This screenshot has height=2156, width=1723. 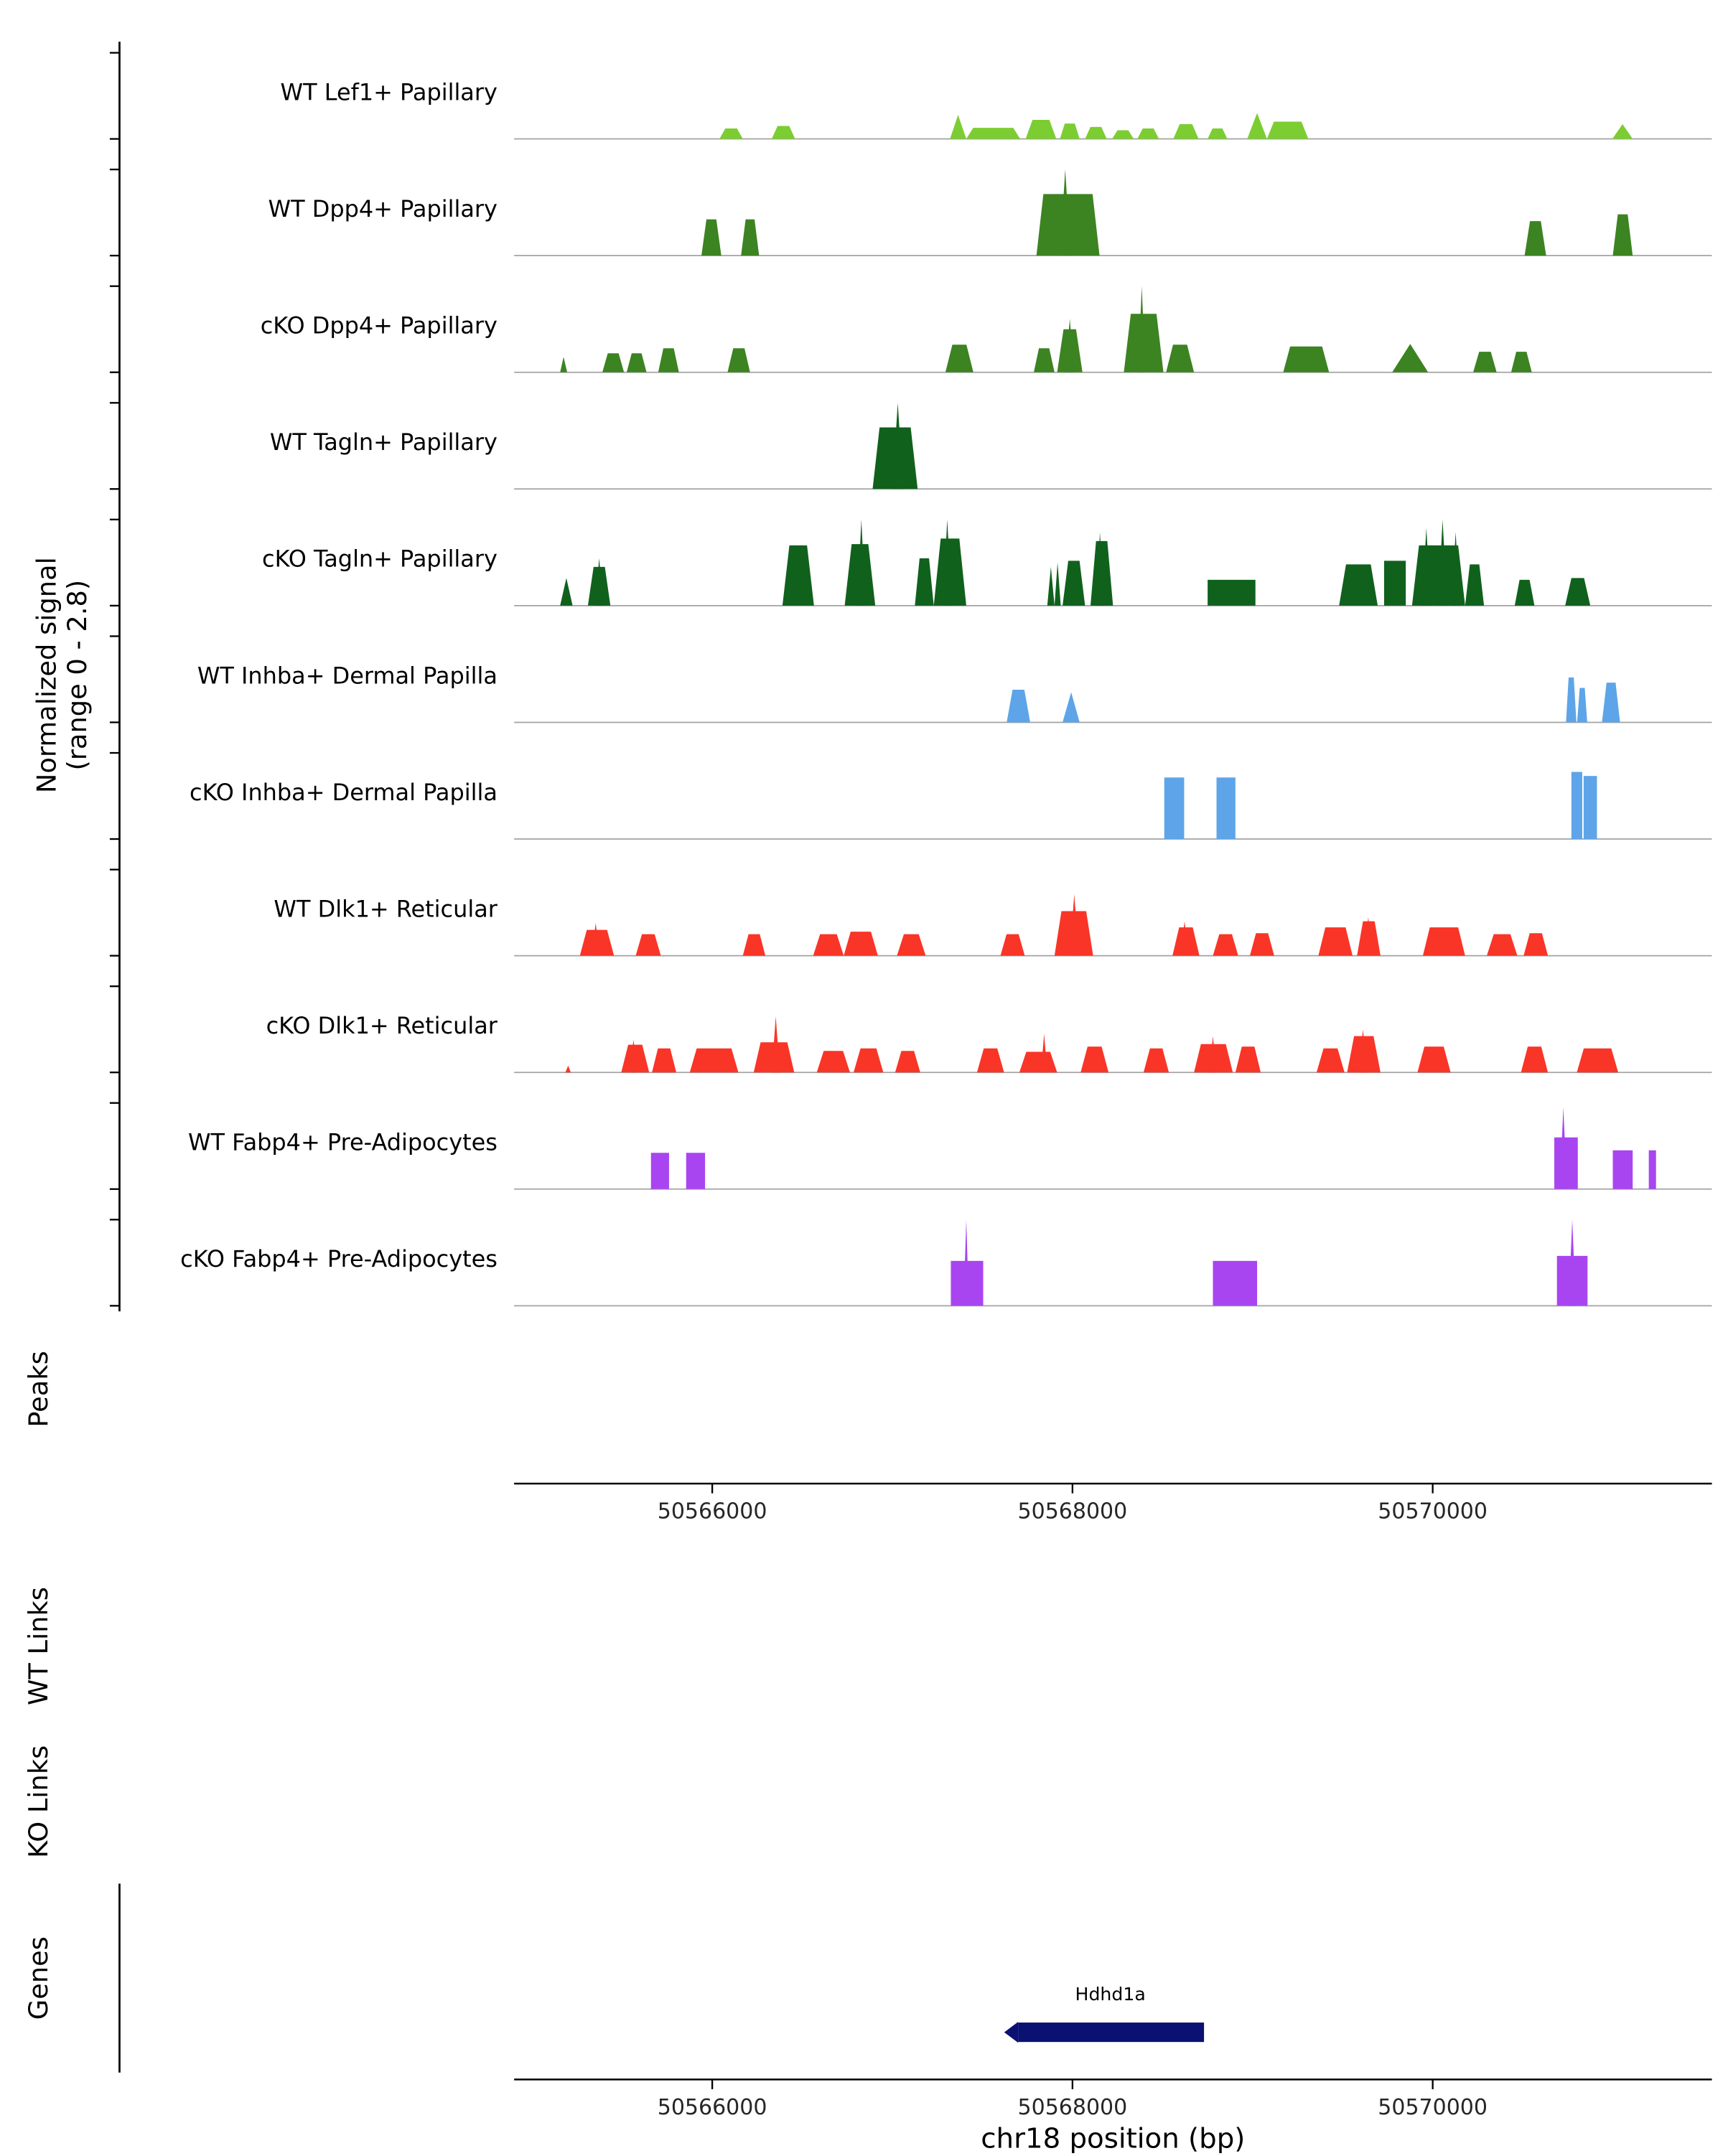 I want to click on wt-links-section-label: WT Links, so click(x=38, y=1646).